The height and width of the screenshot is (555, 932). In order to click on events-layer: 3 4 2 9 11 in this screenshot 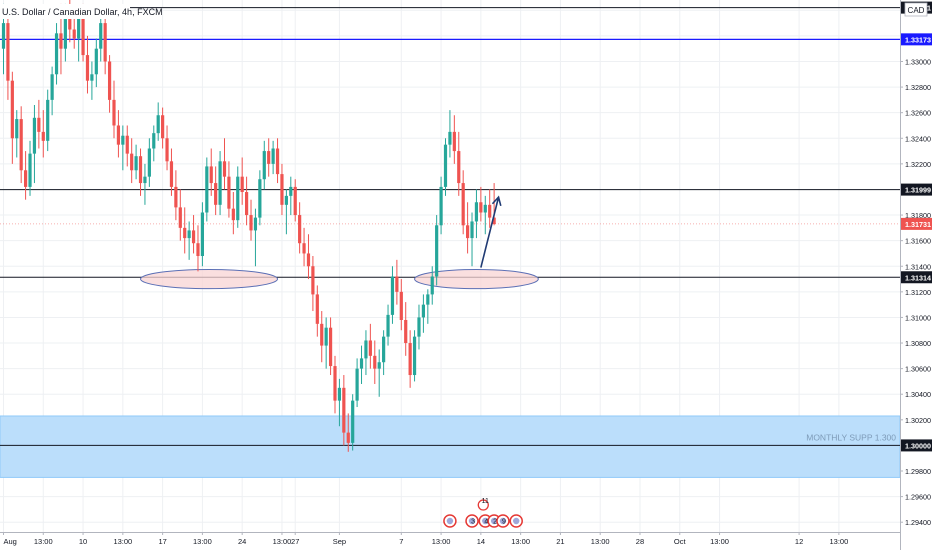, I will do `click(483, 513)`.